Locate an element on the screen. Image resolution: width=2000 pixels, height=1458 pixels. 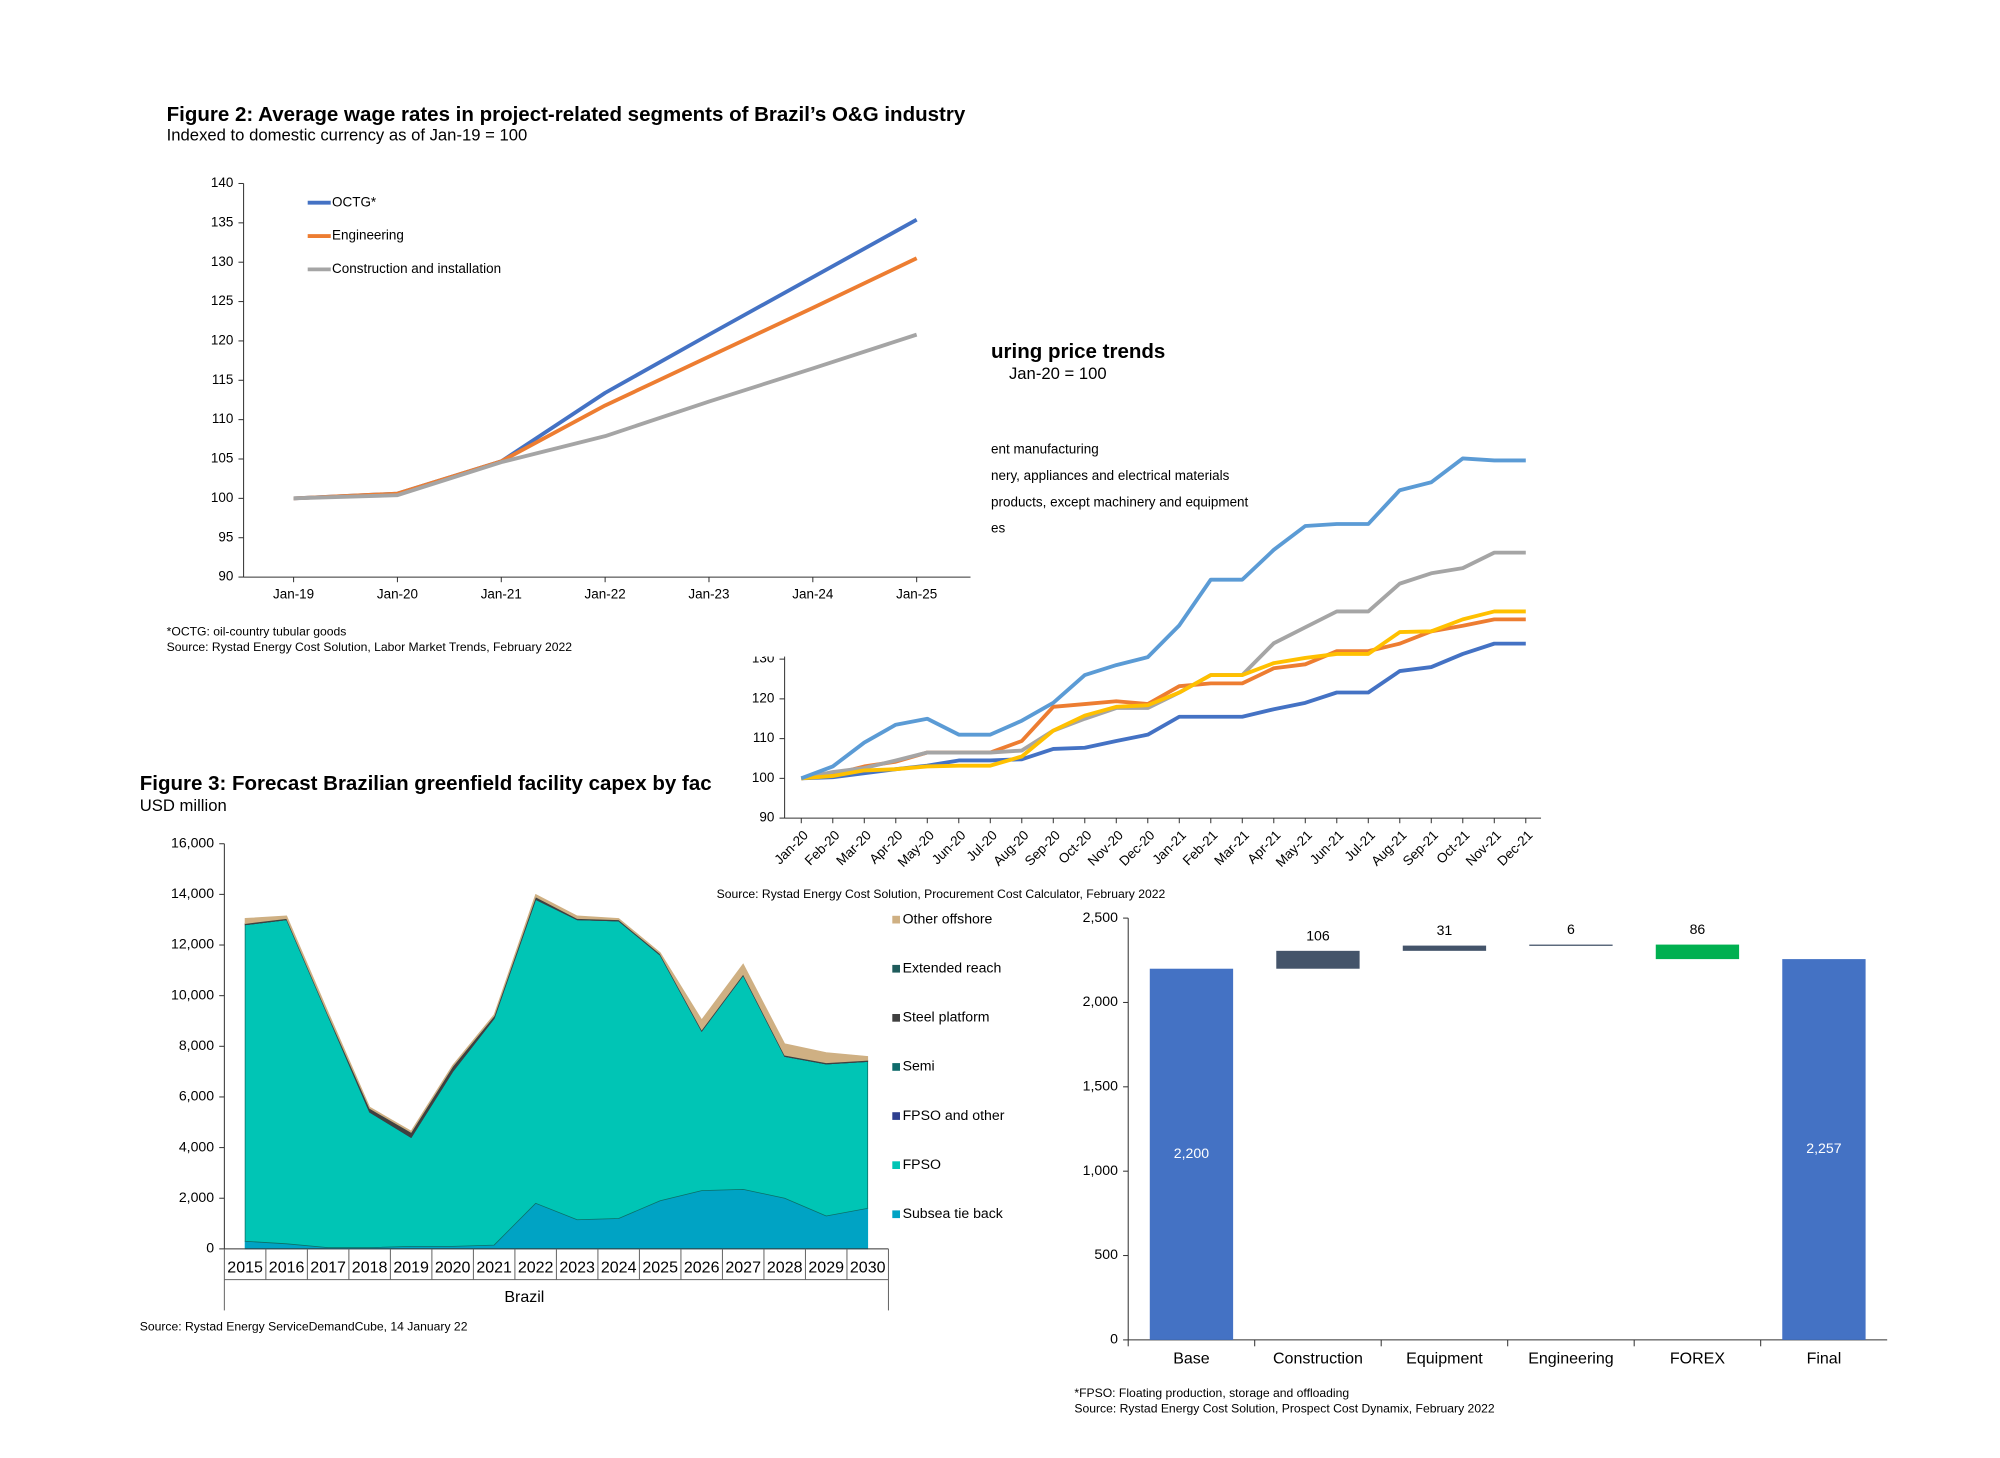
x-tick-label: Jan-23 is located at coordinates (708, 594).